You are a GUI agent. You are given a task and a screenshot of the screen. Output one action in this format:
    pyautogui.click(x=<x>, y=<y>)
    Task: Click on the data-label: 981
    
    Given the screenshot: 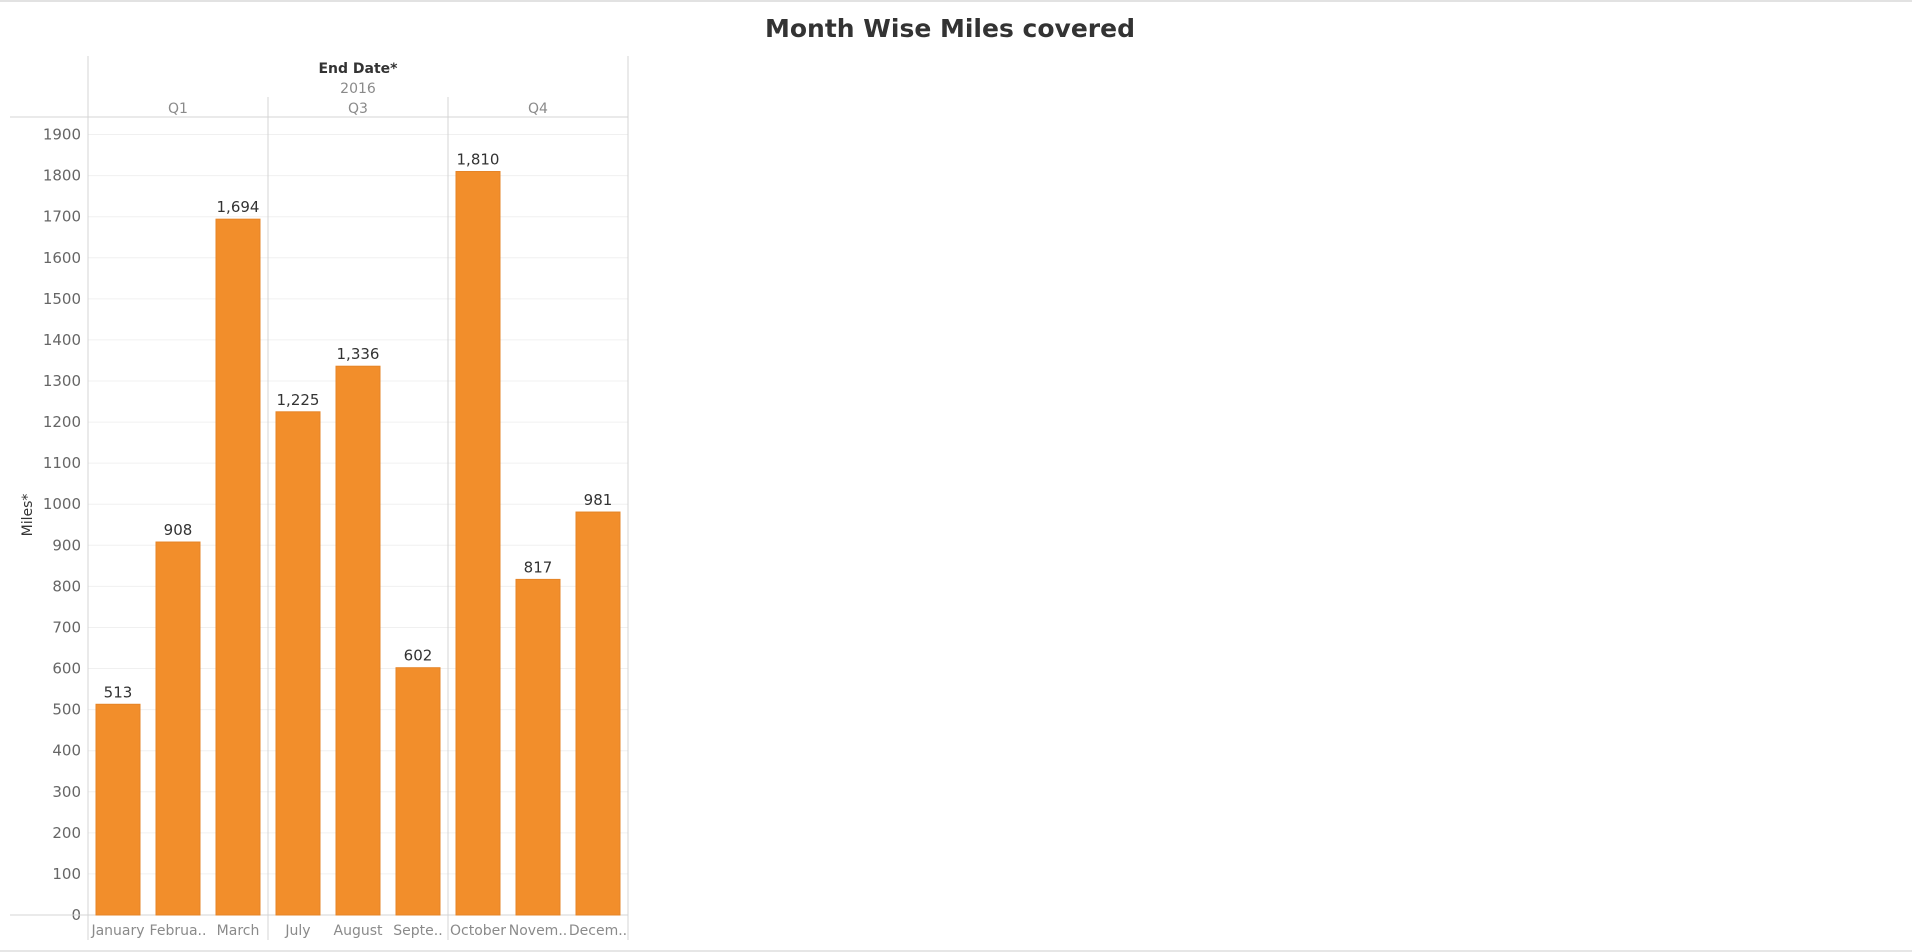 What is the action you would take?
    pyautogui.click(x=598, y=500)
    